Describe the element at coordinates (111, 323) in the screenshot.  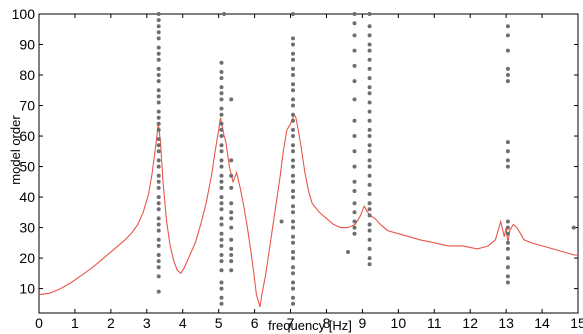
I see `x-tick-label: 2` at that location.